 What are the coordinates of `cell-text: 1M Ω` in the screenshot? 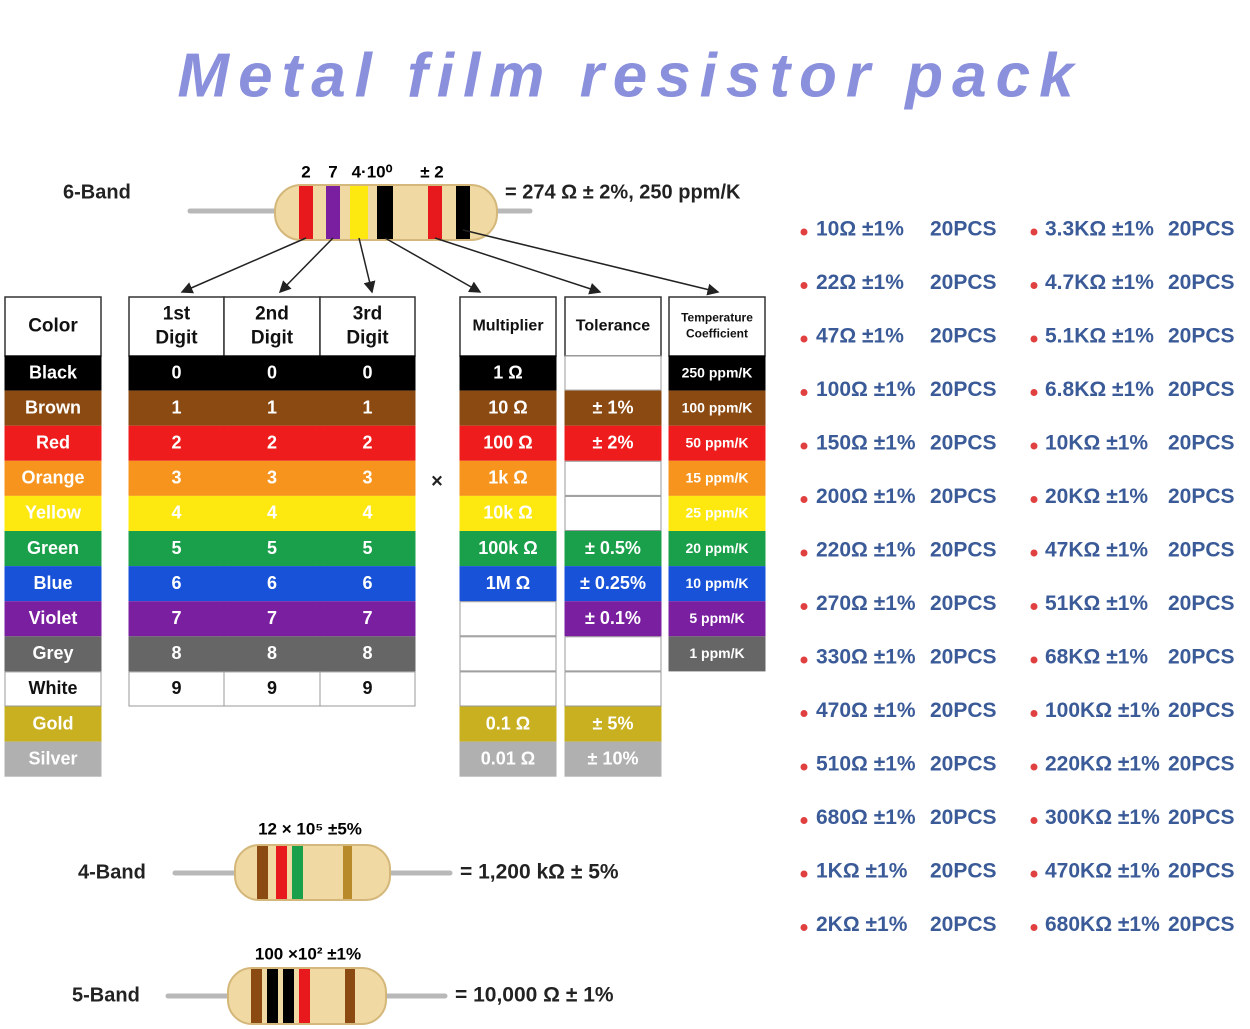 It's located at (508, 583).